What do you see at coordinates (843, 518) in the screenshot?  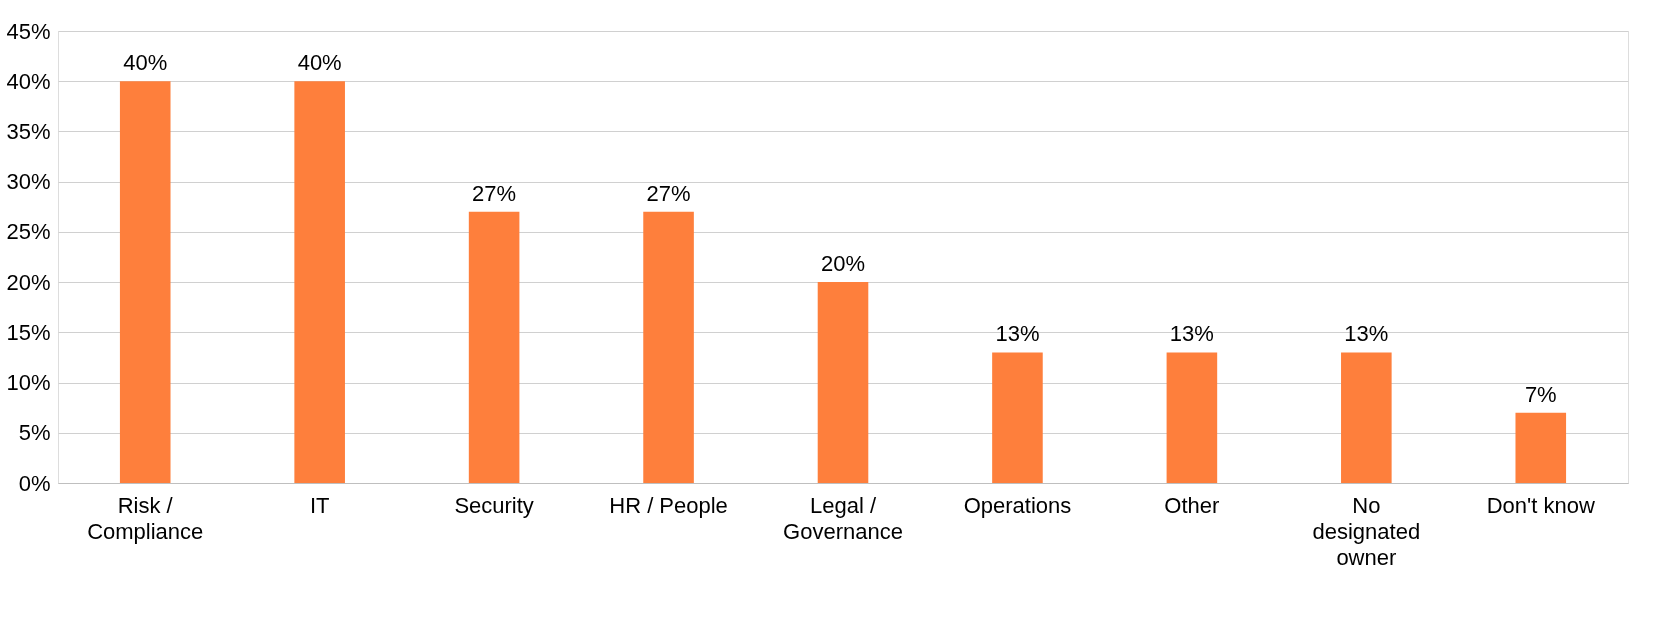 I see `x-tick-label: Legal / Governance` at bounding box center [843, 518].